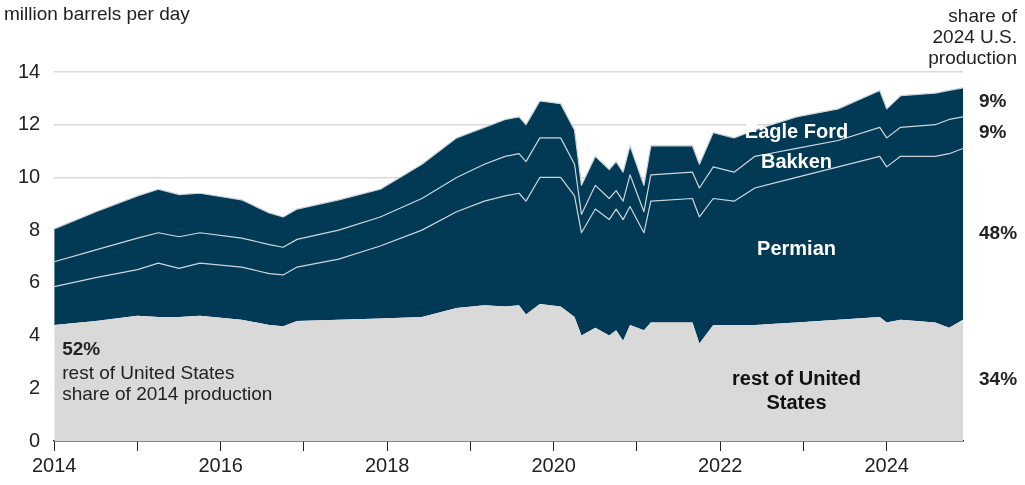 The image size is (1025, 485). Describe the element at coordinates (35, 439) in the screenshot. I see `y-tick-label: 0` at that location.